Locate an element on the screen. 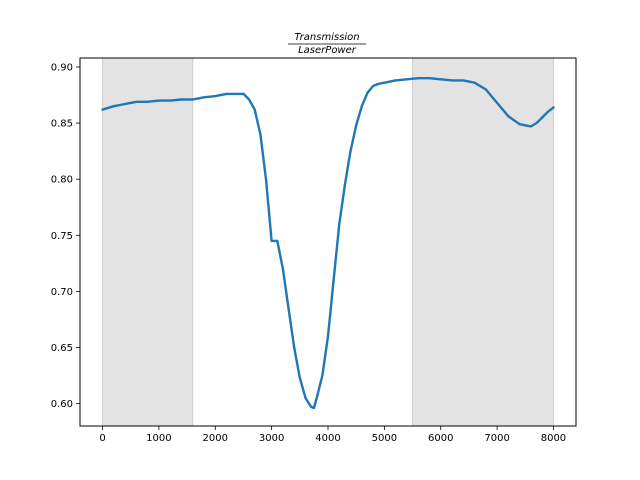 This screenshot has height=480, width=640. y-tick-label: 0.75 is located at coordinates (62, 236).